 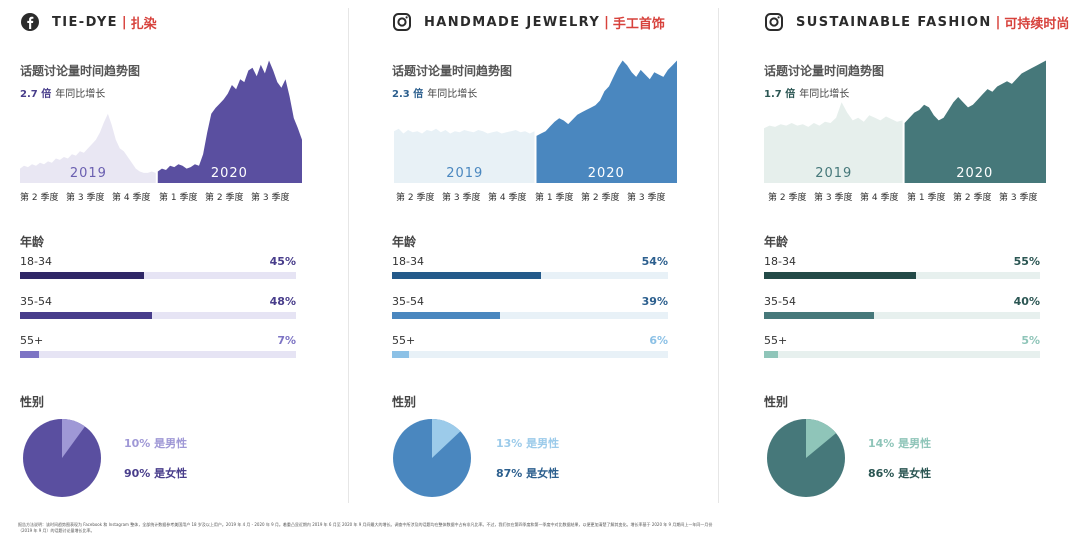 I want to click on age-row-18-34: 18-34 54%, so click(x=530, y=273).